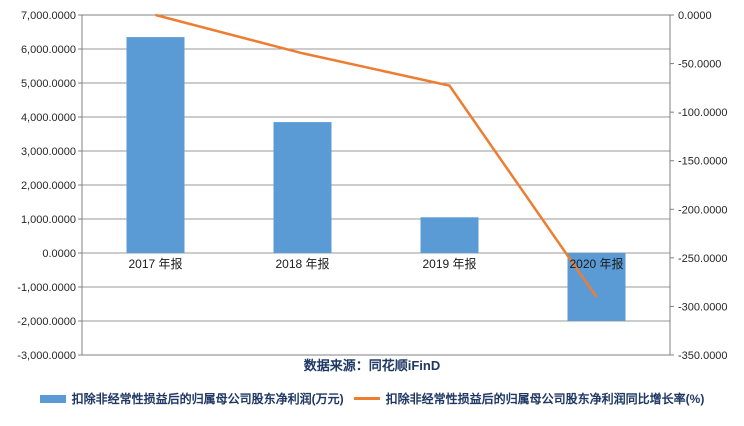 The height and width of the screenshot is (426, 744). I want to click on x-axis-category-label: 2019 年报, so click(449, 263).